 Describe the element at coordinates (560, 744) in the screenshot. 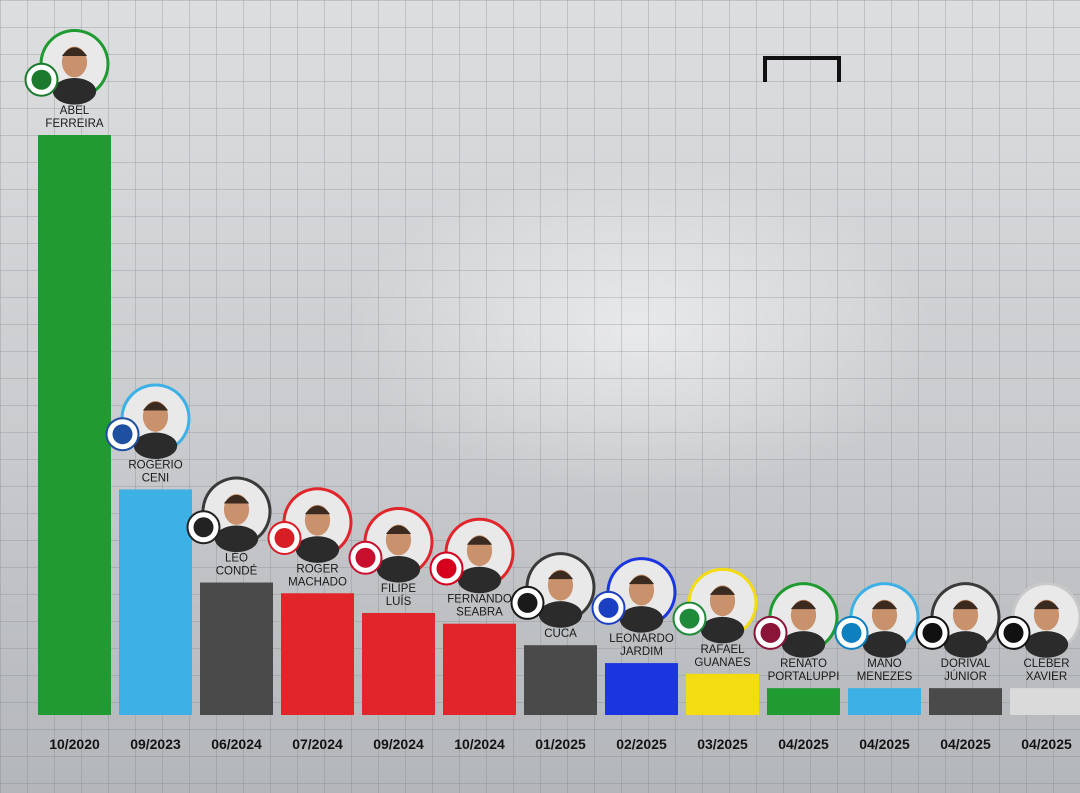

I see `x-tick-label: 01/2025` at that location.